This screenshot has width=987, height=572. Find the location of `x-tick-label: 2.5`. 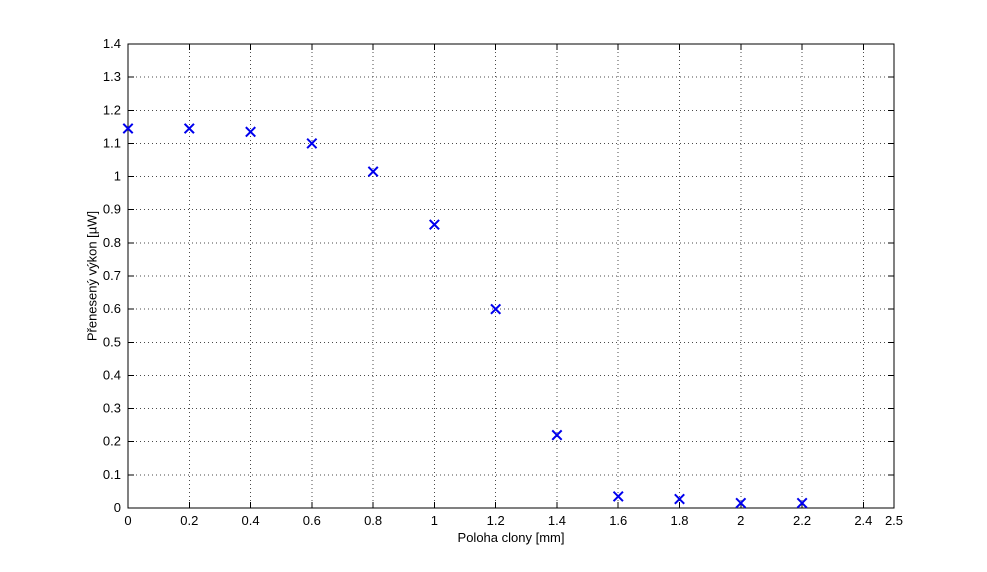

x-tick-label: 2.5 is located at coordinates (894, 520).